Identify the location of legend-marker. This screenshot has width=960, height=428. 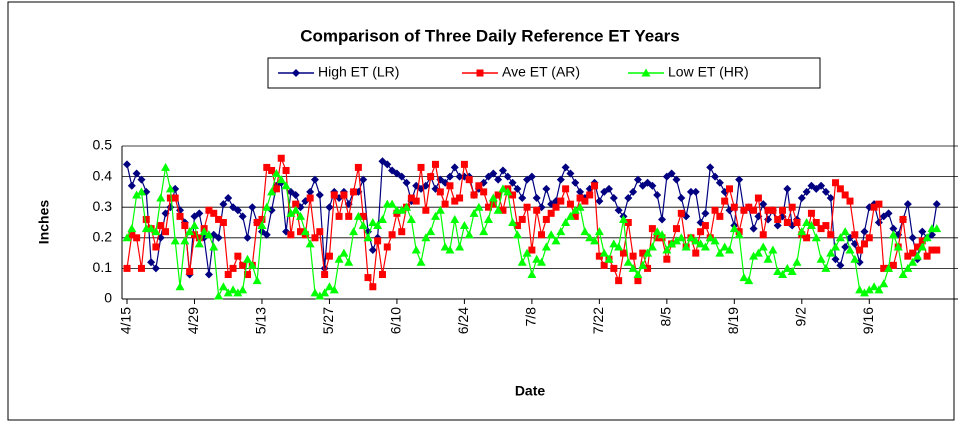
(646, 72).